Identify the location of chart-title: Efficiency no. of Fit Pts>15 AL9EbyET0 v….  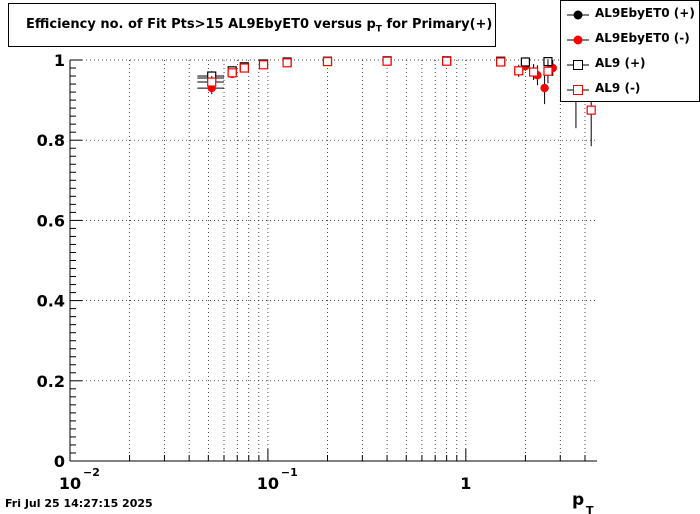
(252, 25).